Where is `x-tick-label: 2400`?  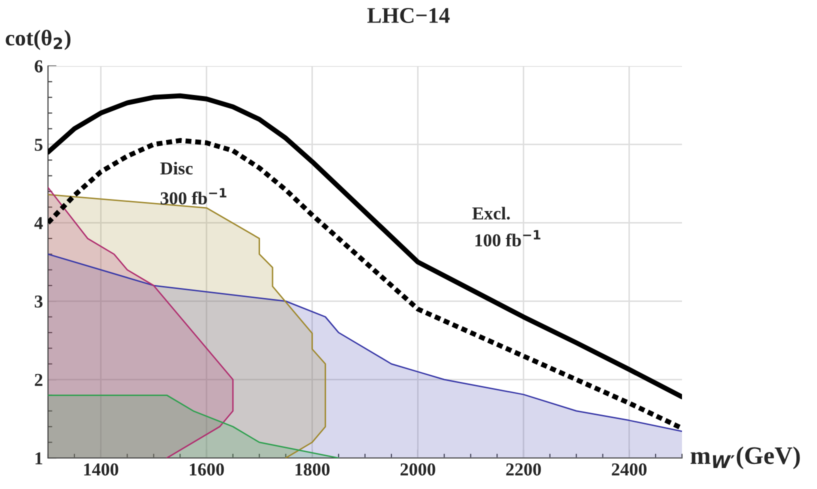 x-tick-label: 2400 is located at coordinates (629, 469).